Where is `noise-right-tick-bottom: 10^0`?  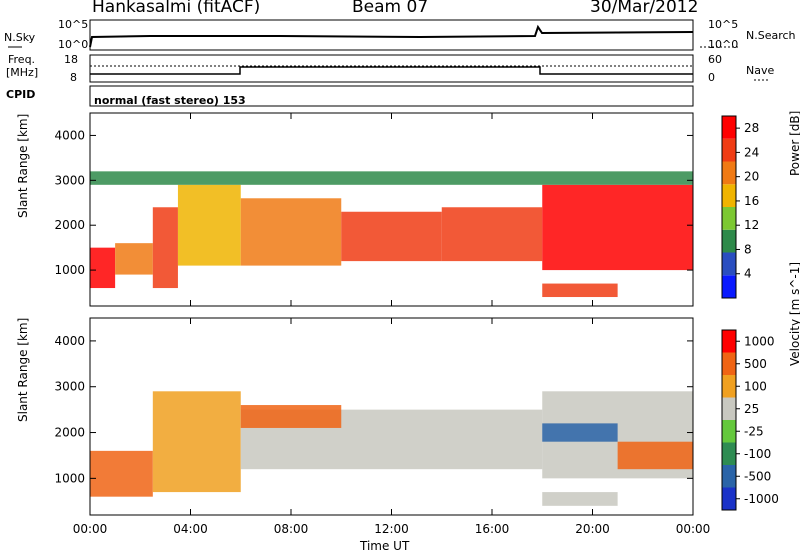 noise-right-tick-bottom: 10^0 is located at coordinates (723, 44).